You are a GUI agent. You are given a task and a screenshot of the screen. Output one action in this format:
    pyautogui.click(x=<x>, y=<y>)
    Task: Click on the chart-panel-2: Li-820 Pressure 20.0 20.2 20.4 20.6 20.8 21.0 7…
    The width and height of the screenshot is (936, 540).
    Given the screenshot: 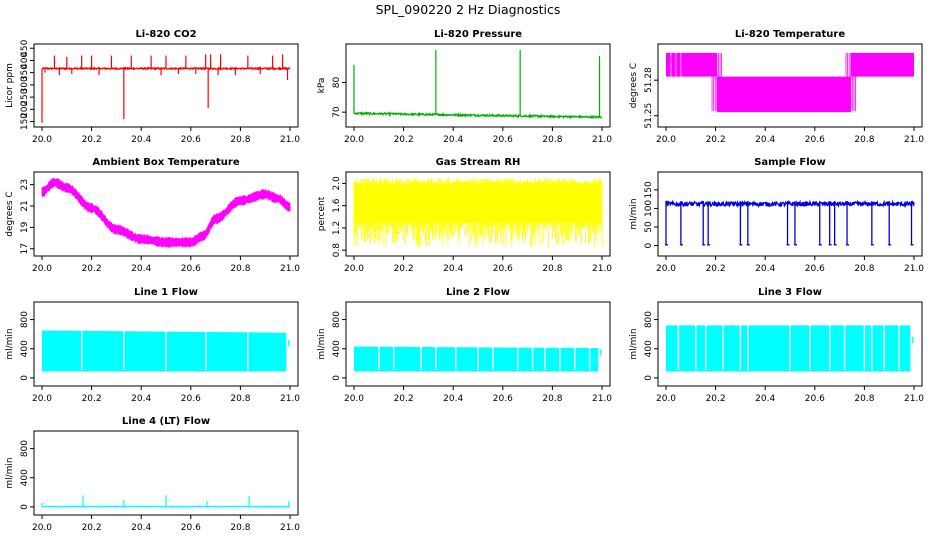 What is the action you would take?
    pyautogui.click(x=464, y=87)
    